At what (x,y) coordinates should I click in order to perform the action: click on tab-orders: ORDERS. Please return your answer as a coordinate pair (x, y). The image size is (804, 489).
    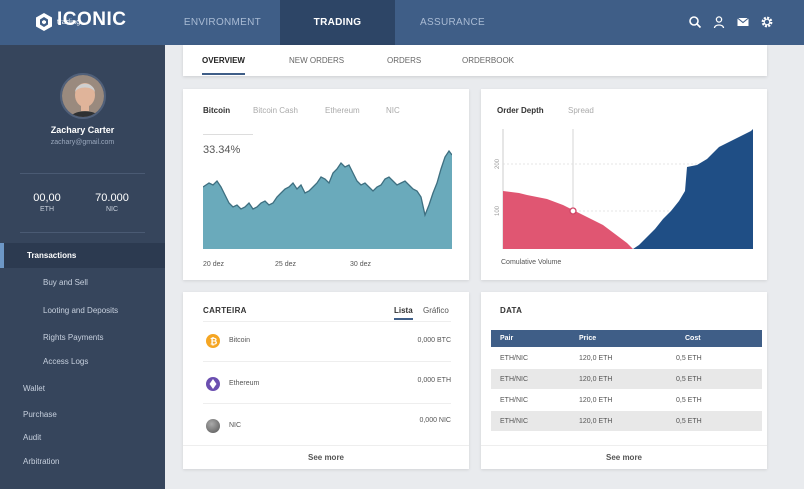
    Looking at the image, I should click on (404, 60).